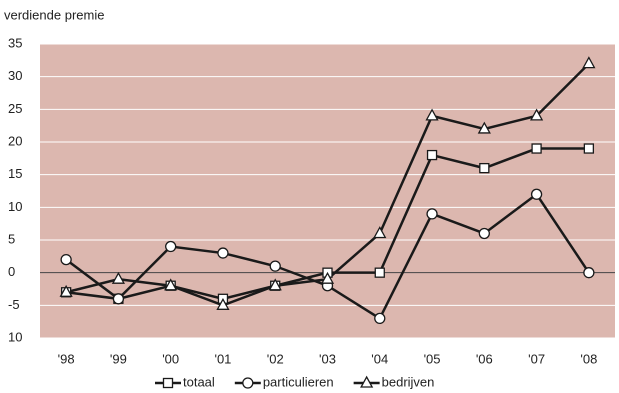 The width and height of the screenshot is (619, 393). What do you see at coordinates (298, 381) in the screenshot?
I see `legend-label: particulieren` at bounding box center [298, 381].